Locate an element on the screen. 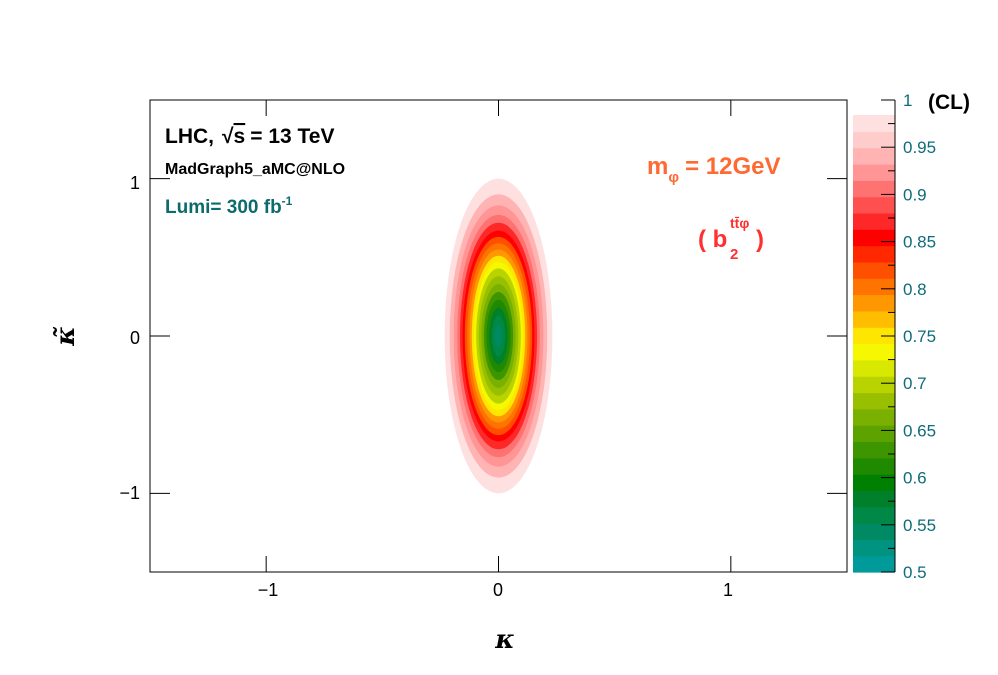 The width and height of the screenshot is (998, 675). coupling-annotation: ( b2tt̄φ) is located at coordinates (731, 239).